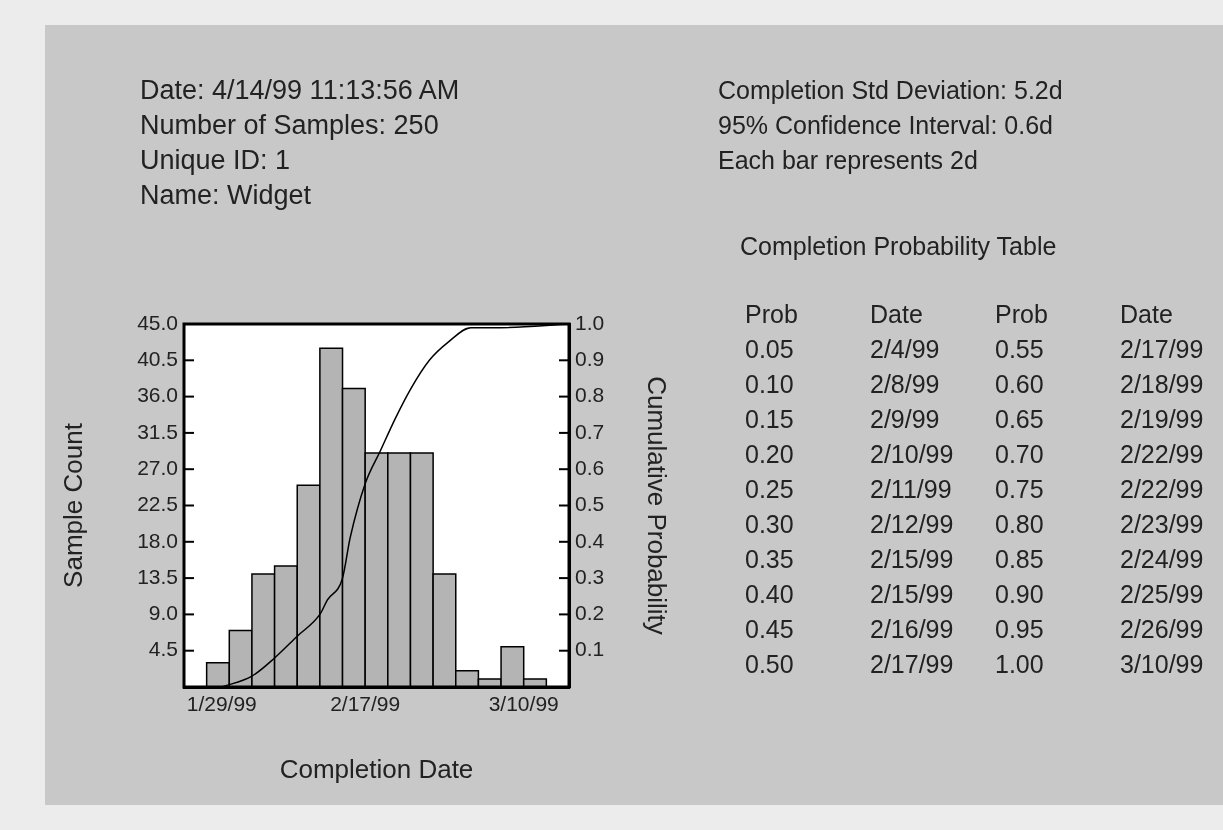  What do you see at coordinates (974, 419) in the screenshot?
I see `text: 0.15 2/9/99 0.65 2/19/99` at bounding box center [974, 419].